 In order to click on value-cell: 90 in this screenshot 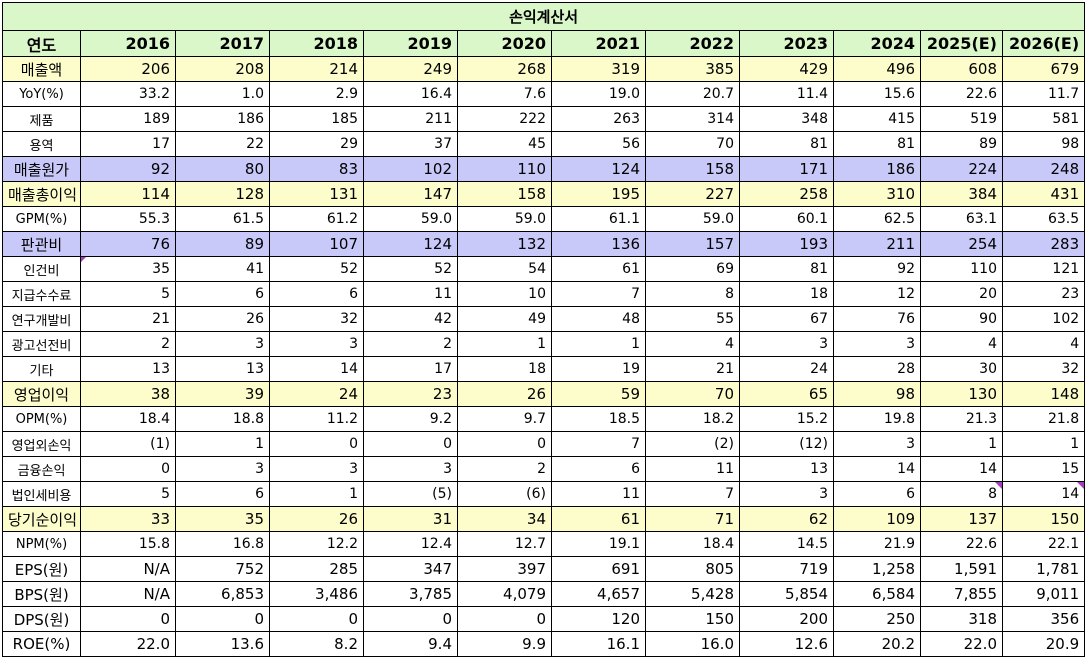, I will do `click(961, 319)`.